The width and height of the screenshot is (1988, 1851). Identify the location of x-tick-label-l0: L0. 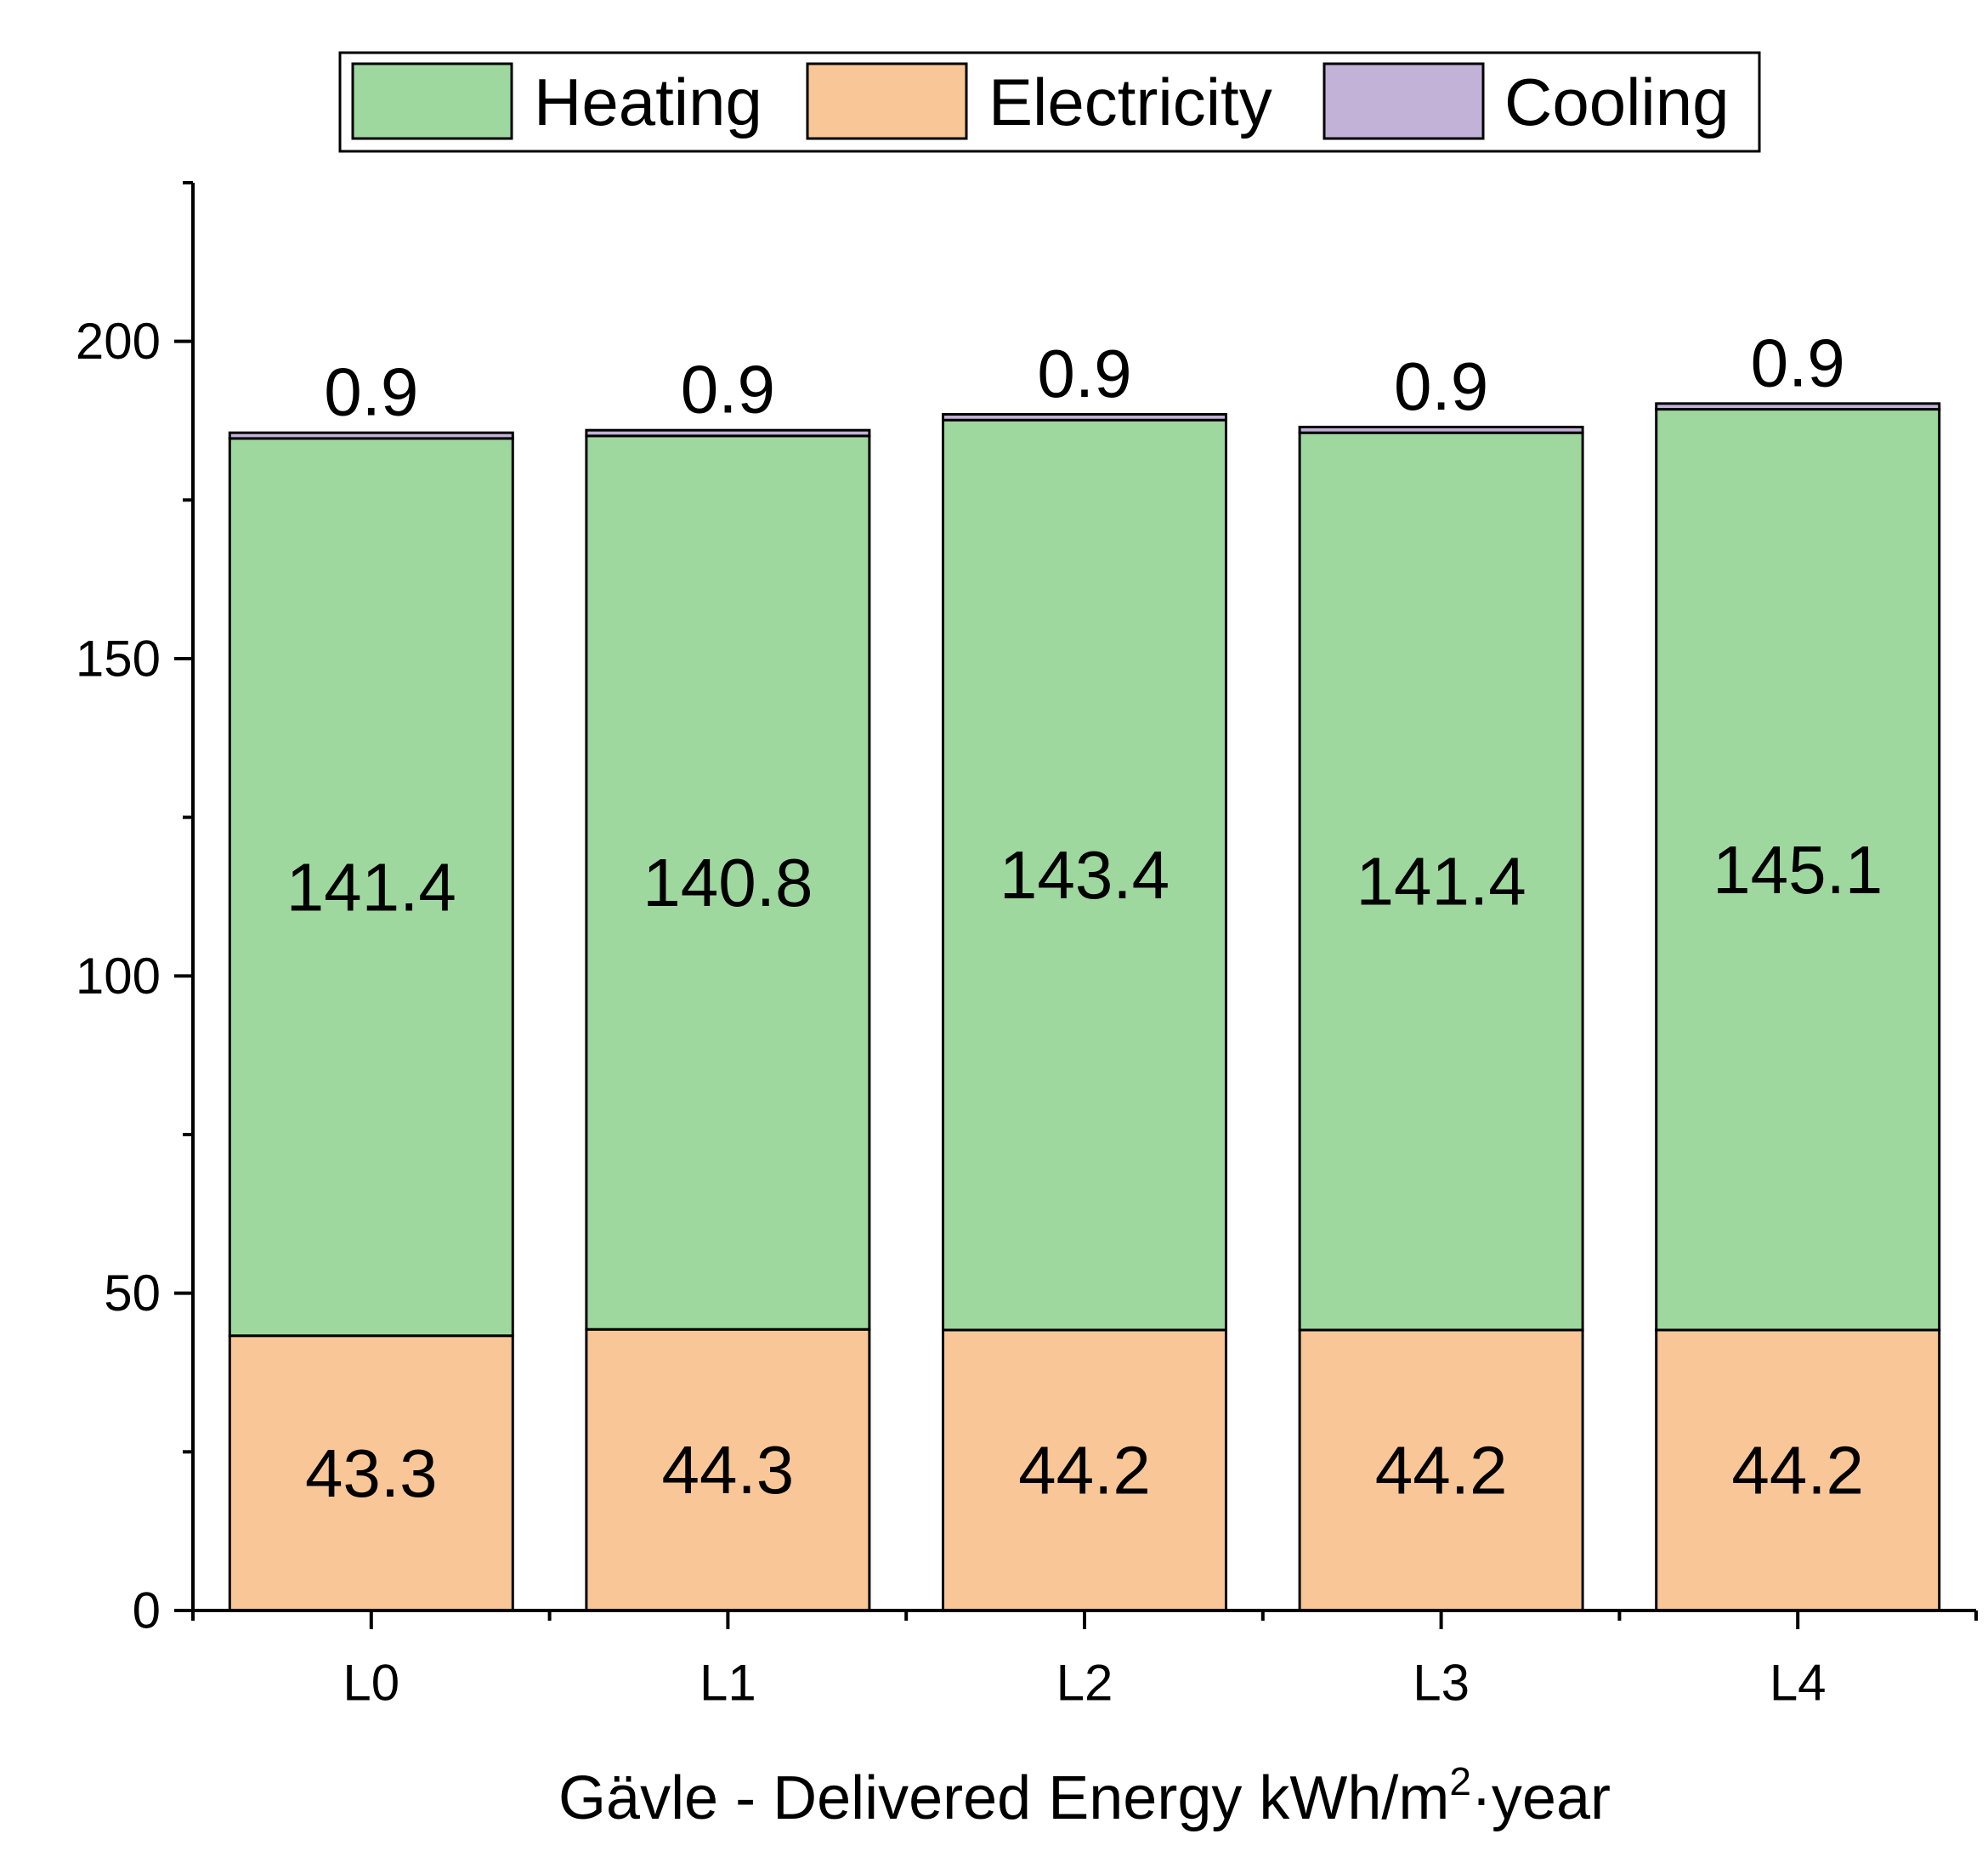
(371, 1683).